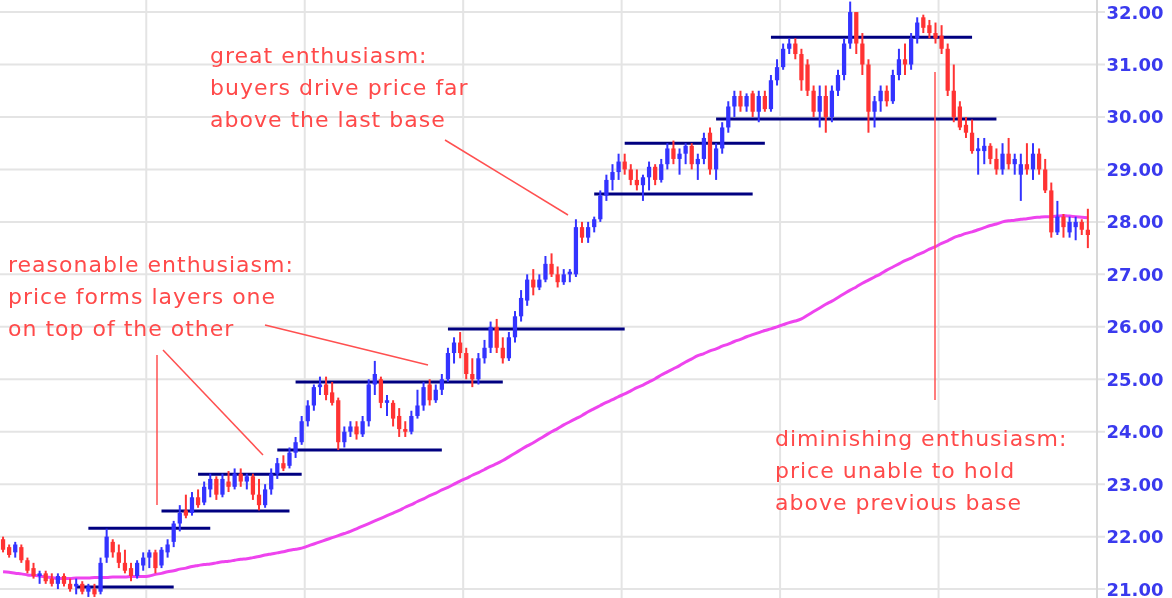  Describe the element at coordinates (921, 470) in the screenshot. I see `annotation: diminishing enthusiasm: price unable to hold above previous base` at that location.